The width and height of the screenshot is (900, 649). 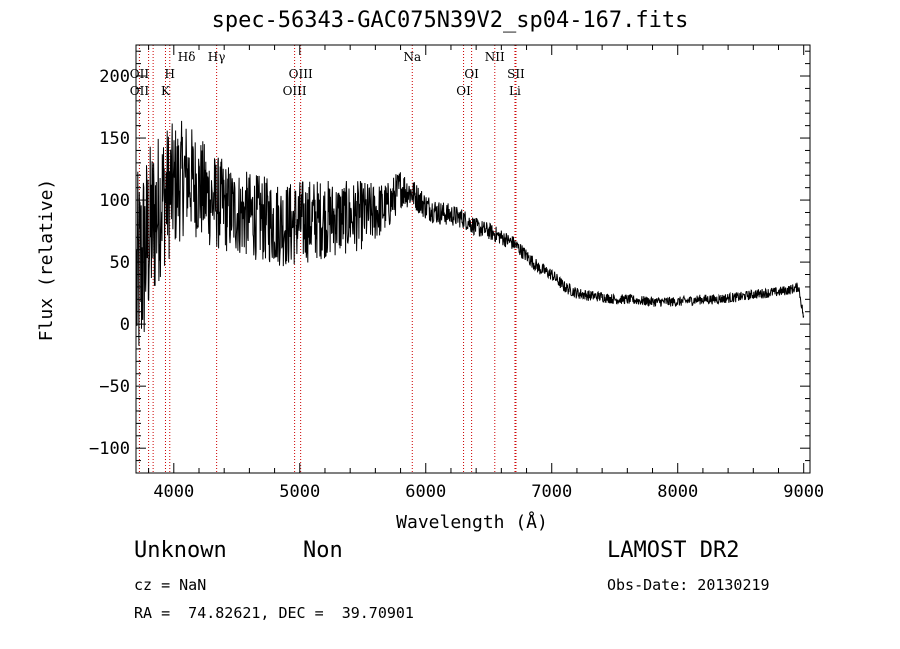 What do you see at coordinates (515, 91) in the screenshot?
I see `spectral-line-label: Li` at bounding box center [515, 91].